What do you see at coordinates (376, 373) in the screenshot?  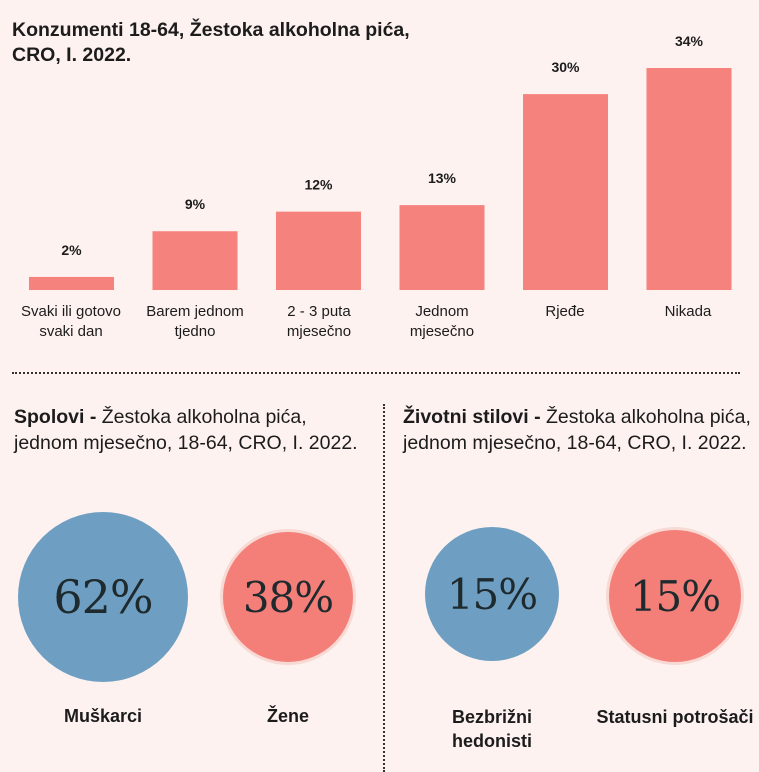 I see `horizontal-divider` at bounding box center [376, 373].